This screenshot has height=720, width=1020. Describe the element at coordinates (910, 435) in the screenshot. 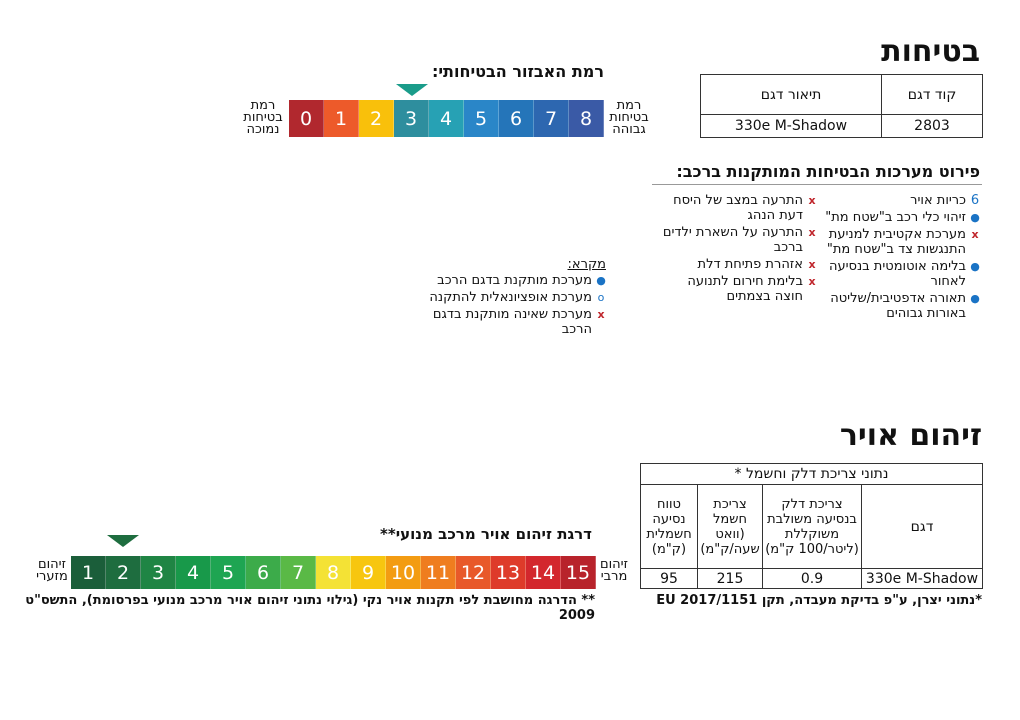

I see `pollution-title: זיהום אויר` at that location.